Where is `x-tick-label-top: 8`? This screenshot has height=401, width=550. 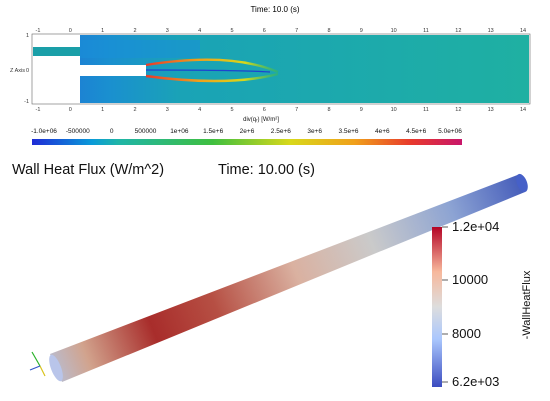 x-tick-label-top: 8 is located at coordinates (328, 31).